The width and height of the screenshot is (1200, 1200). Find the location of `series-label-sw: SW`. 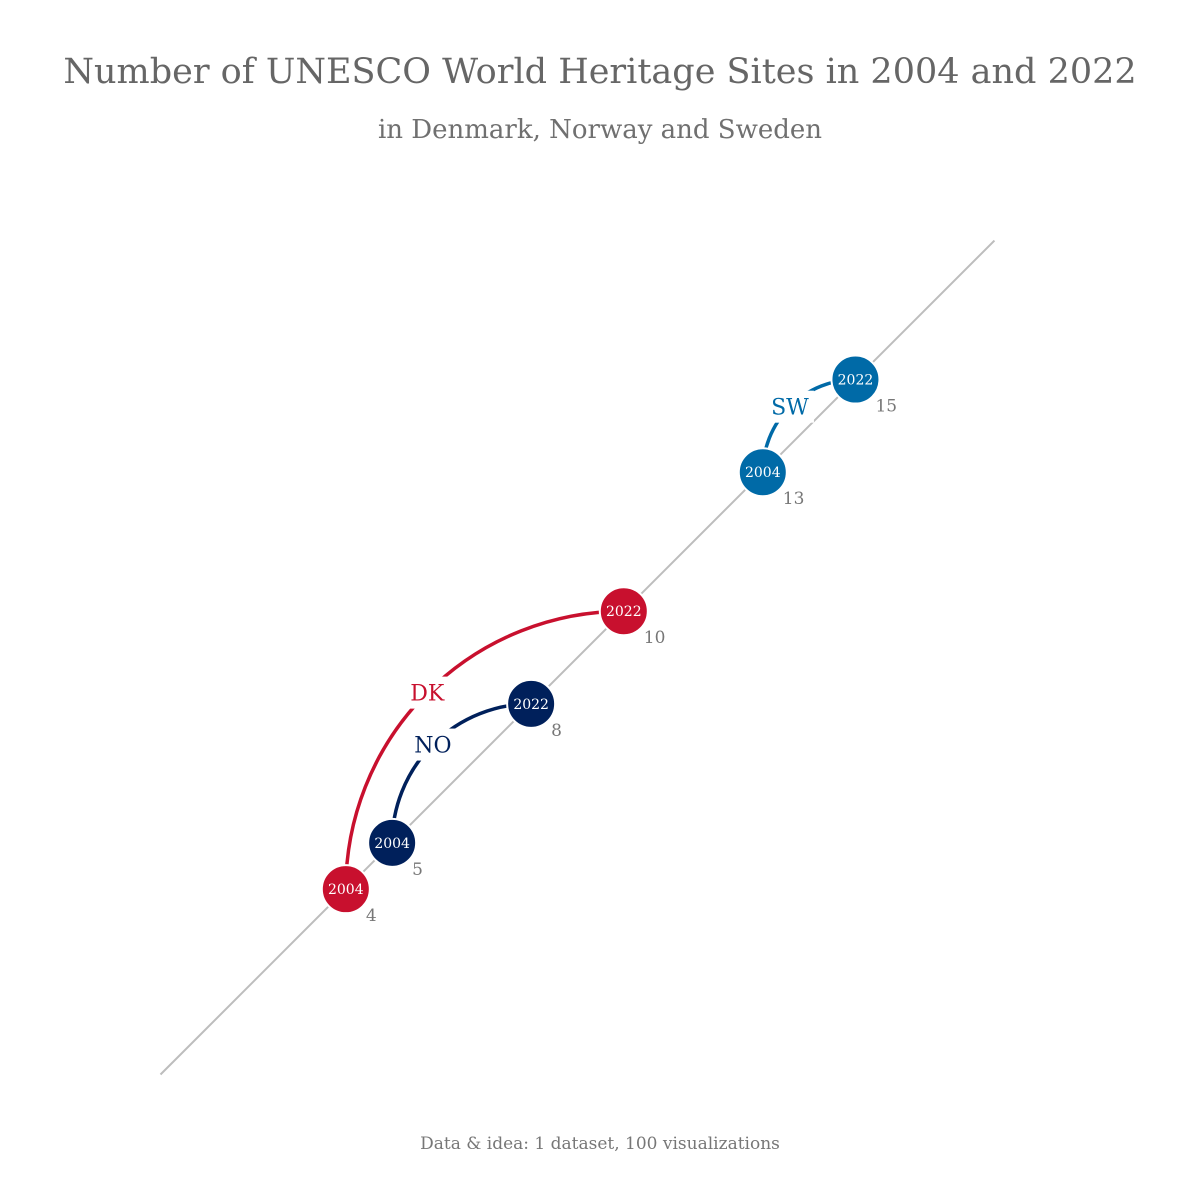

series-label-sw: SW is located at coordinates (790, 408).